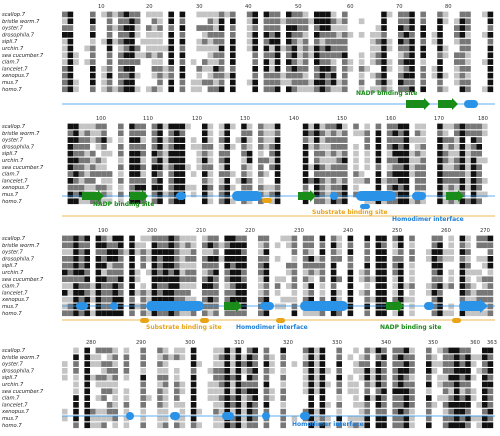  I want to click on ruler-label: 80, so click(448, 7).